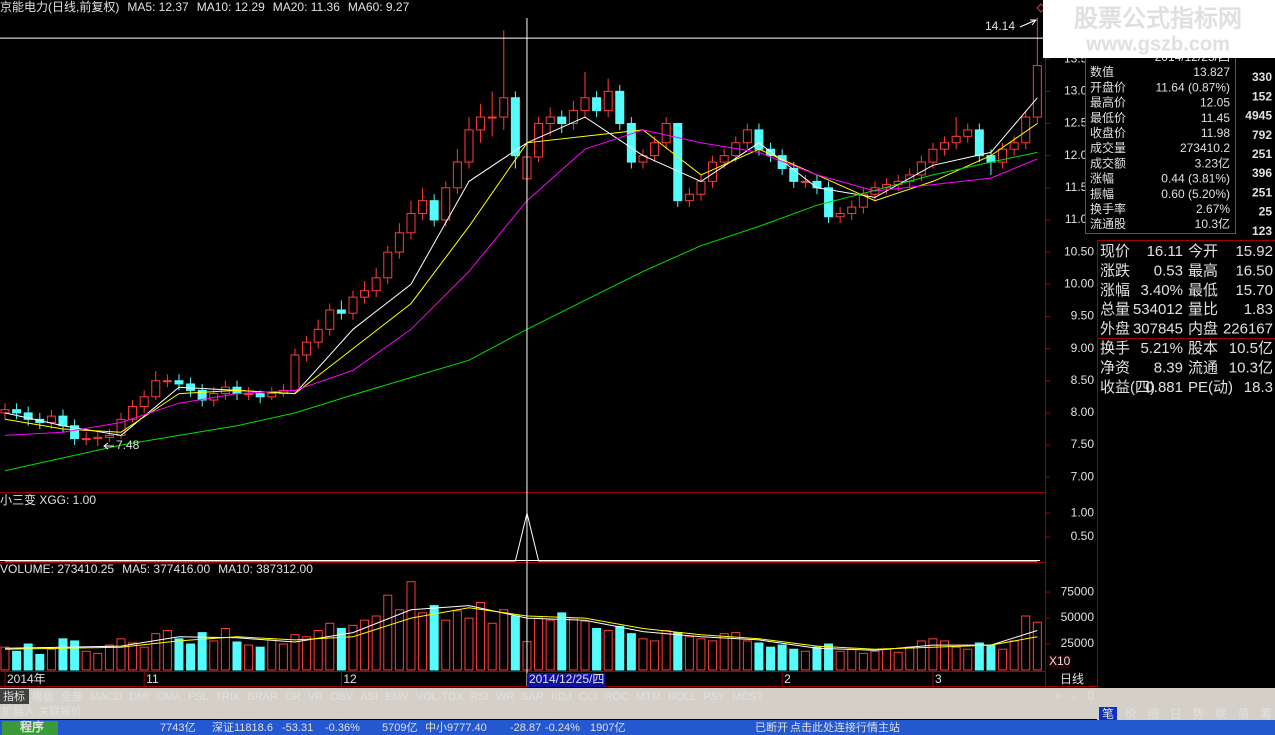 The height and width of the screenshot is (735, 1275). I want to click on tab-label: OBV, so click(342, 697).